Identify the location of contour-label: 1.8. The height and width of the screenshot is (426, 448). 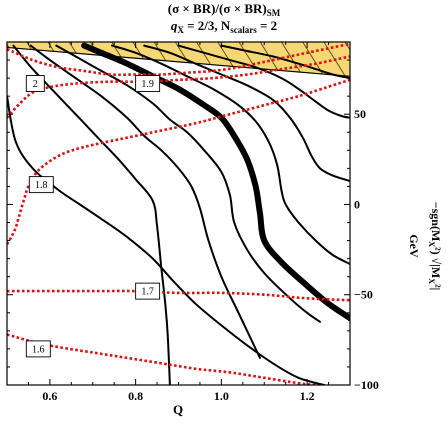
(41, 185).